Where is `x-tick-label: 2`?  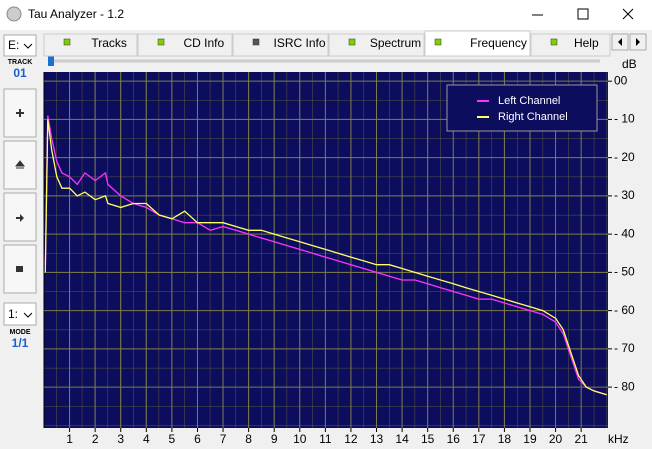 x-tick-label: 2 is located at coordinates (95, 439).